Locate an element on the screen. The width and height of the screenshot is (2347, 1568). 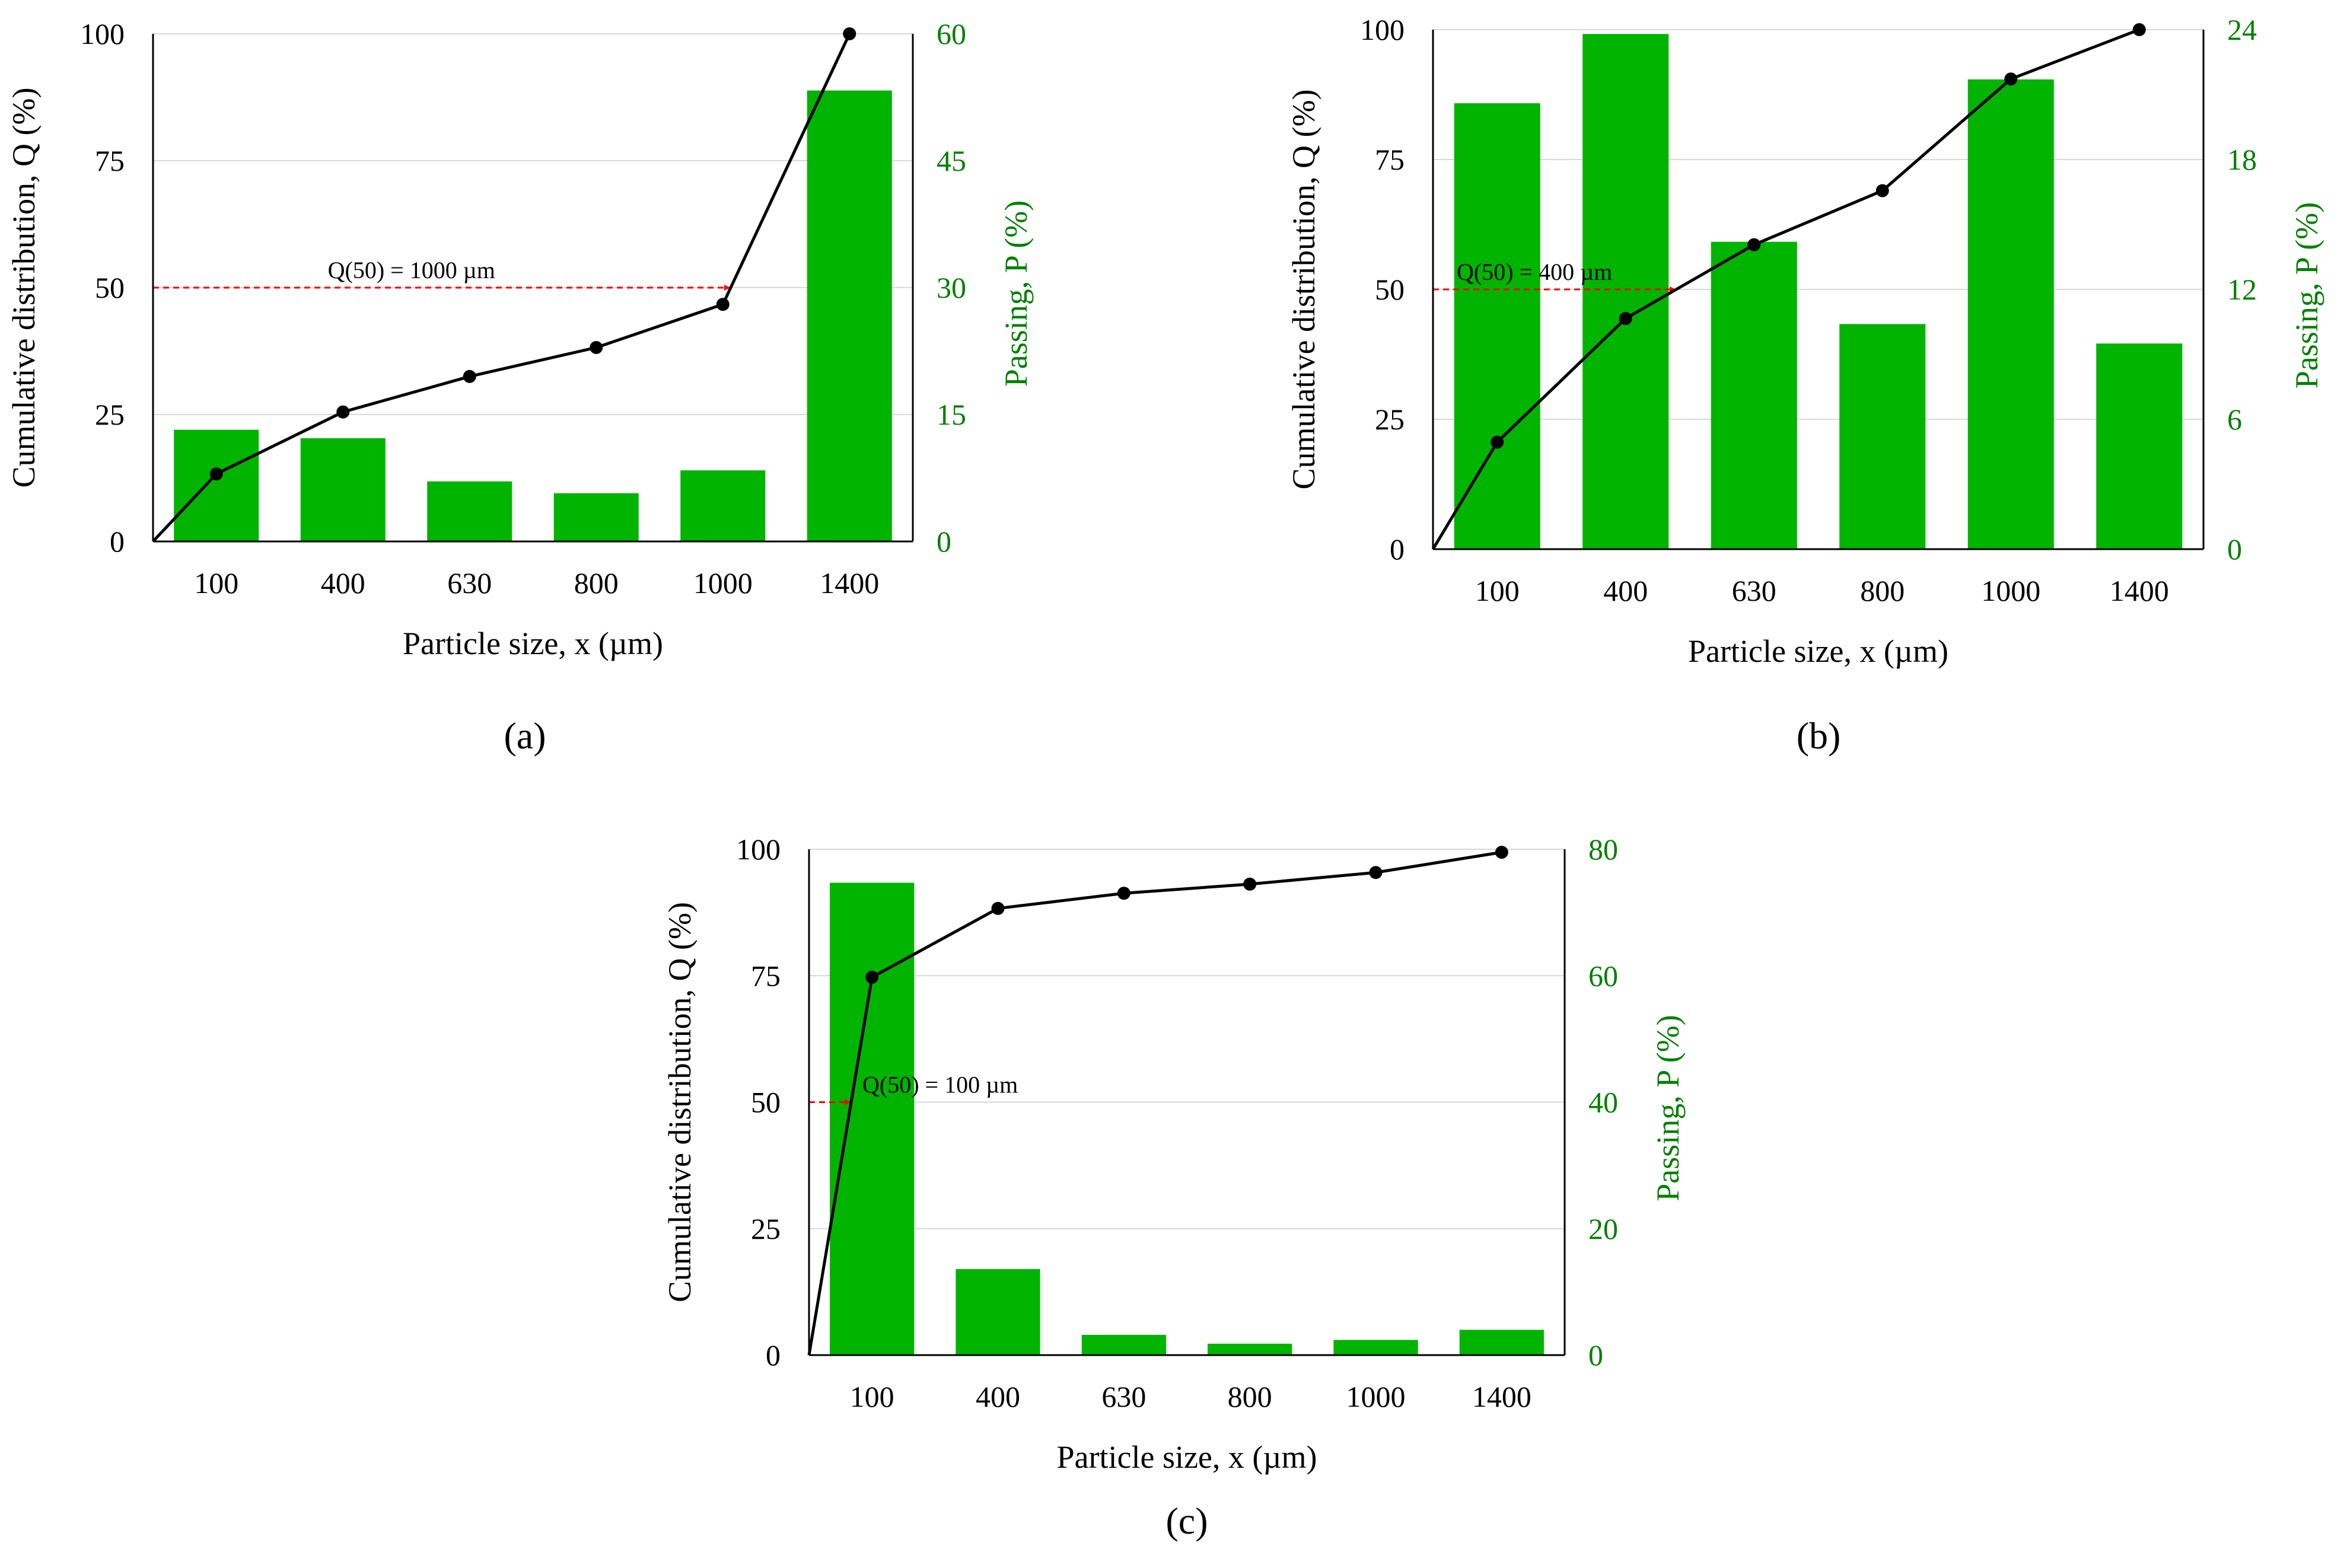
y2-tick-label: 18 is located at coordinates (2242, 159).